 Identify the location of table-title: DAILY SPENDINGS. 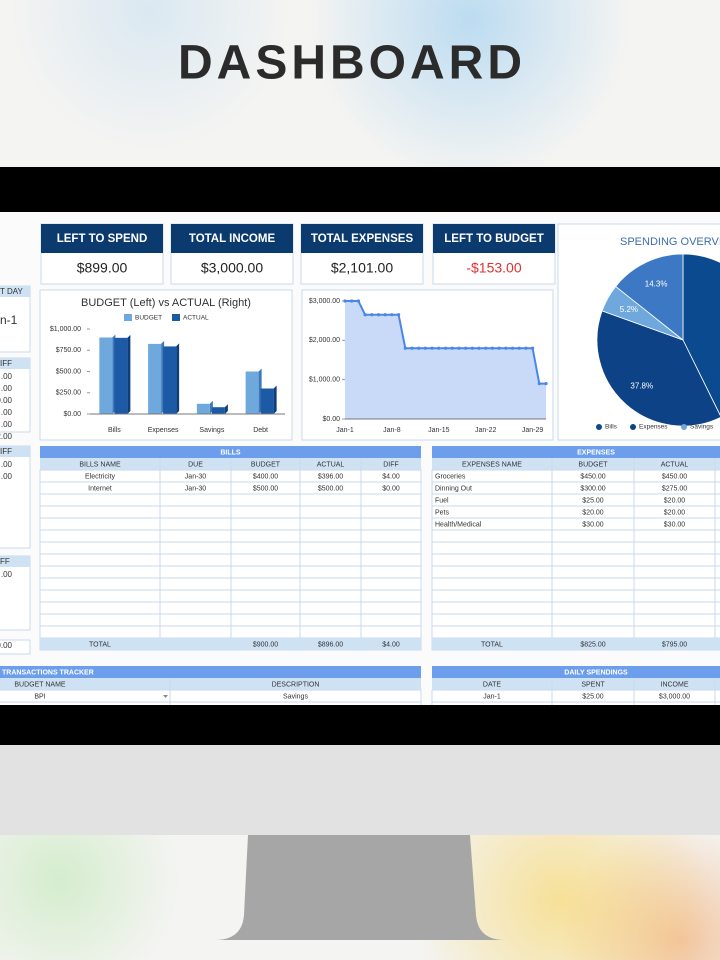
(596, 672).